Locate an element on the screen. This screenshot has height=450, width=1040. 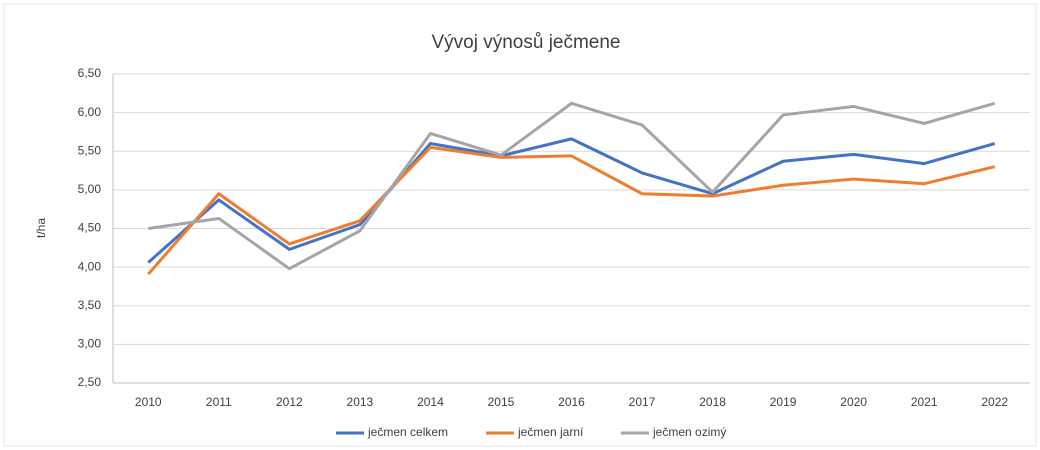
legend-label: ječmen jarní is located at coordinates (550, 432).